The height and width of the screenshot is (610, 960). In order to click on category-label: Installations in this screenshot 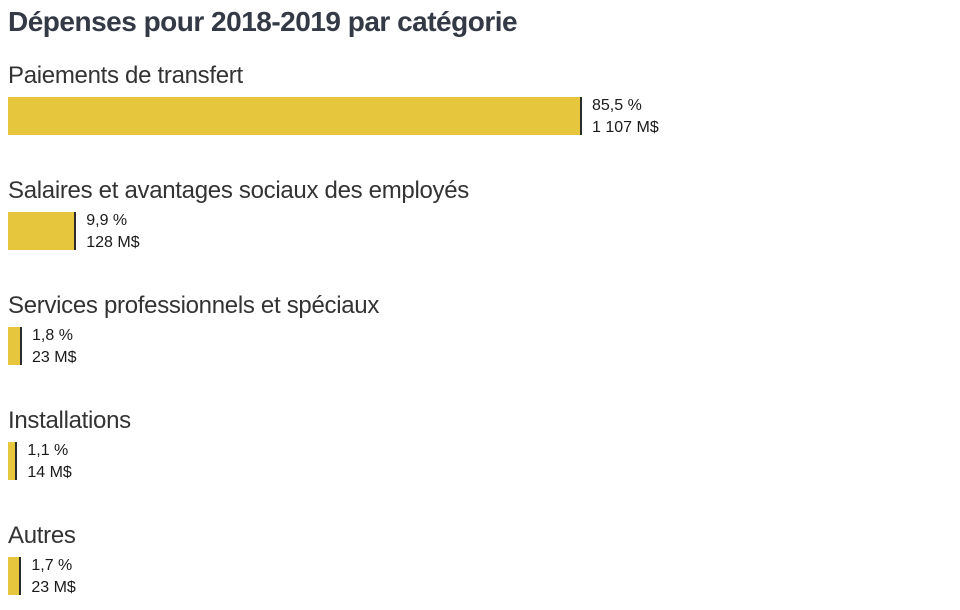, I will do `click(69, 420)`.